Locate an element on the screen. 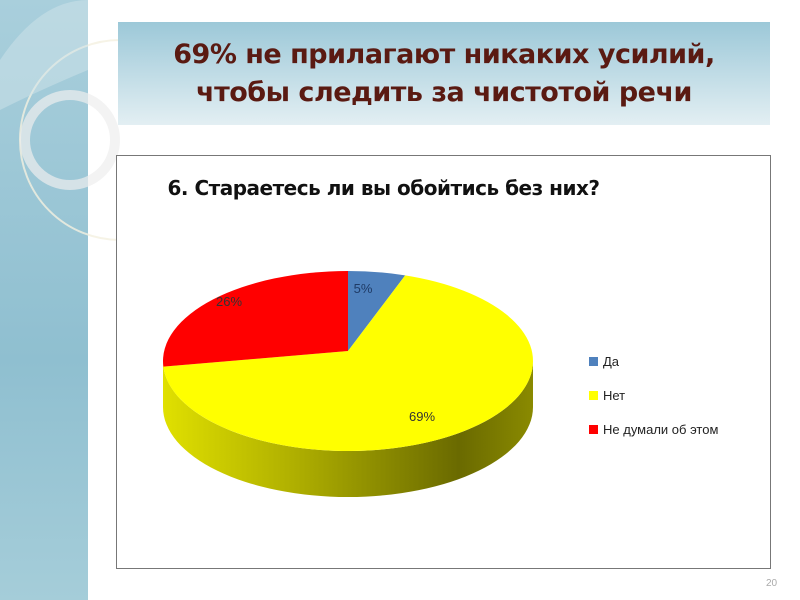 This screenshot has height=600, width=800. title-line-1: 69% не прилагают никаких усилий, is located at coordinates (444, 54).